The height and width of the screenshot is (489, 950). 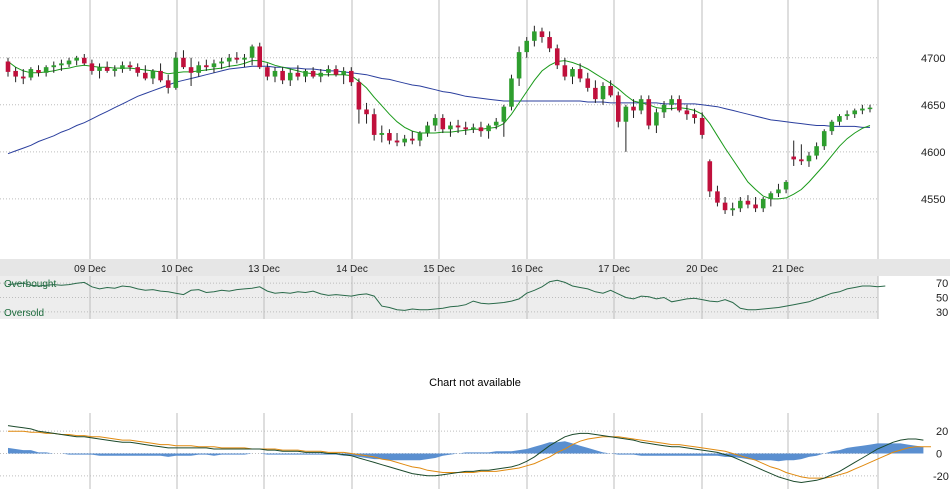 I want to click on date-label: 21 Dec, so click(x=788, y=269).